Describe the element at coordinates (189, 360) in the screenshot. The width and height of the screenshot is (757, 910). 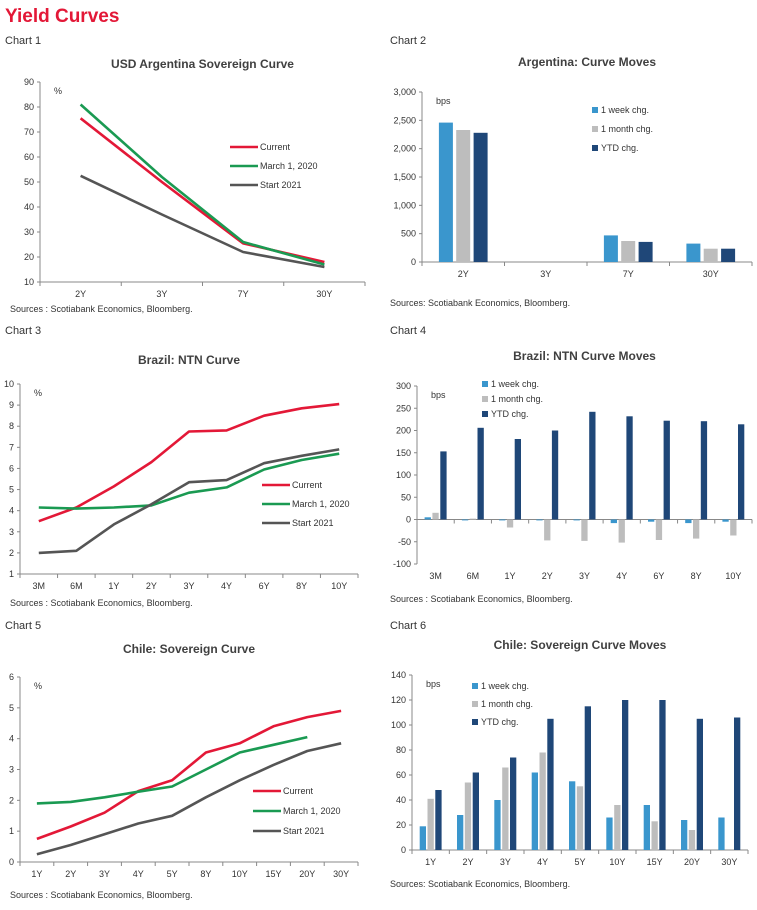
I see `chart-title: Brazil: NTN Curve` at that location.